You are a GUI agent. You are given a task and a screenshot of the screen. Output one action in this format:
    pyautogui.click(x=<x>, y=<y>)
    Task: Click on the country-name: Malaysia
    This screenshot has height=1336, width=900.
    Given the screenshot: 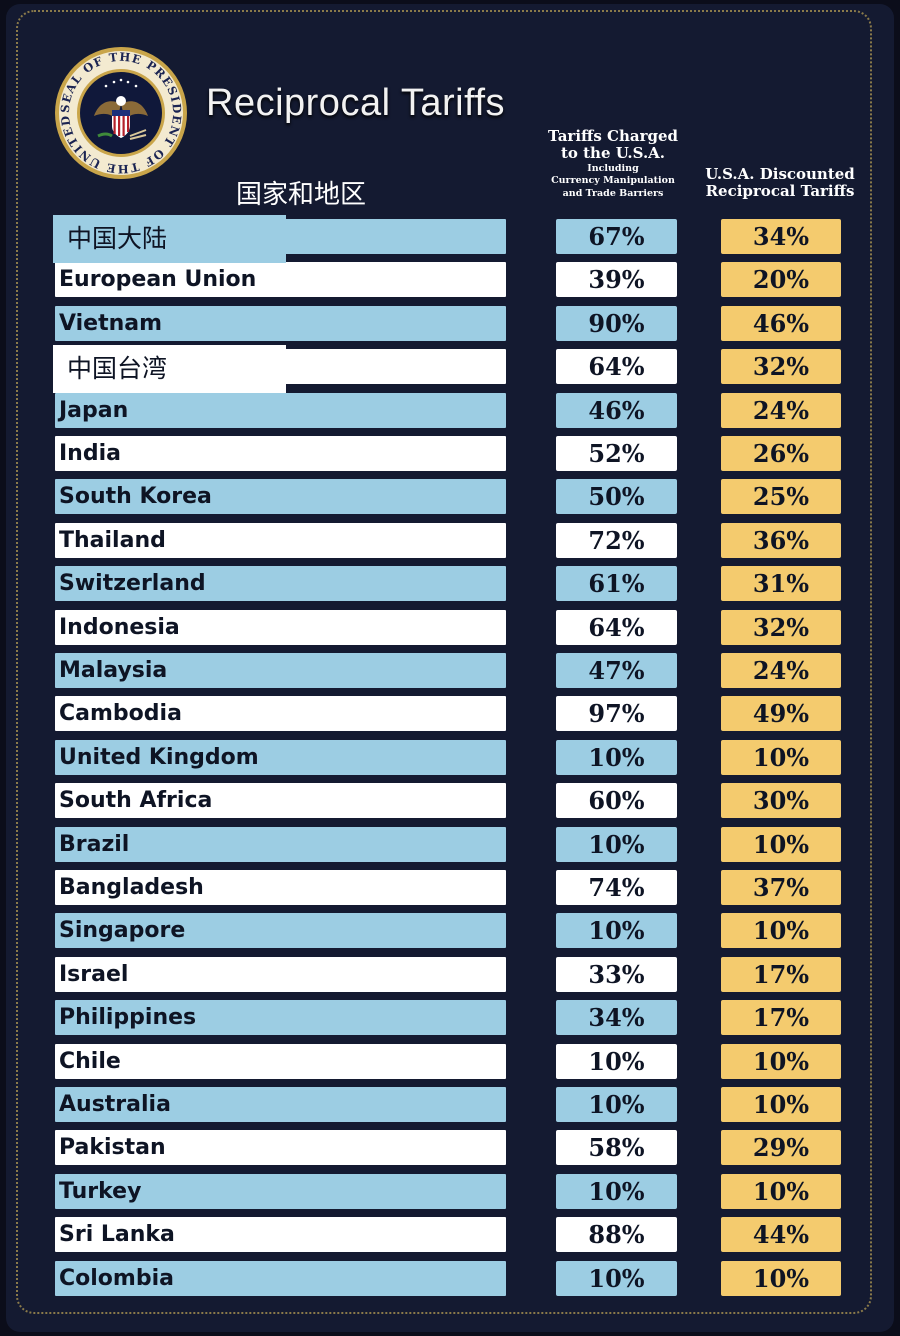 What is the action you would take?
    pyautogui.click(x=280, y=670)
    